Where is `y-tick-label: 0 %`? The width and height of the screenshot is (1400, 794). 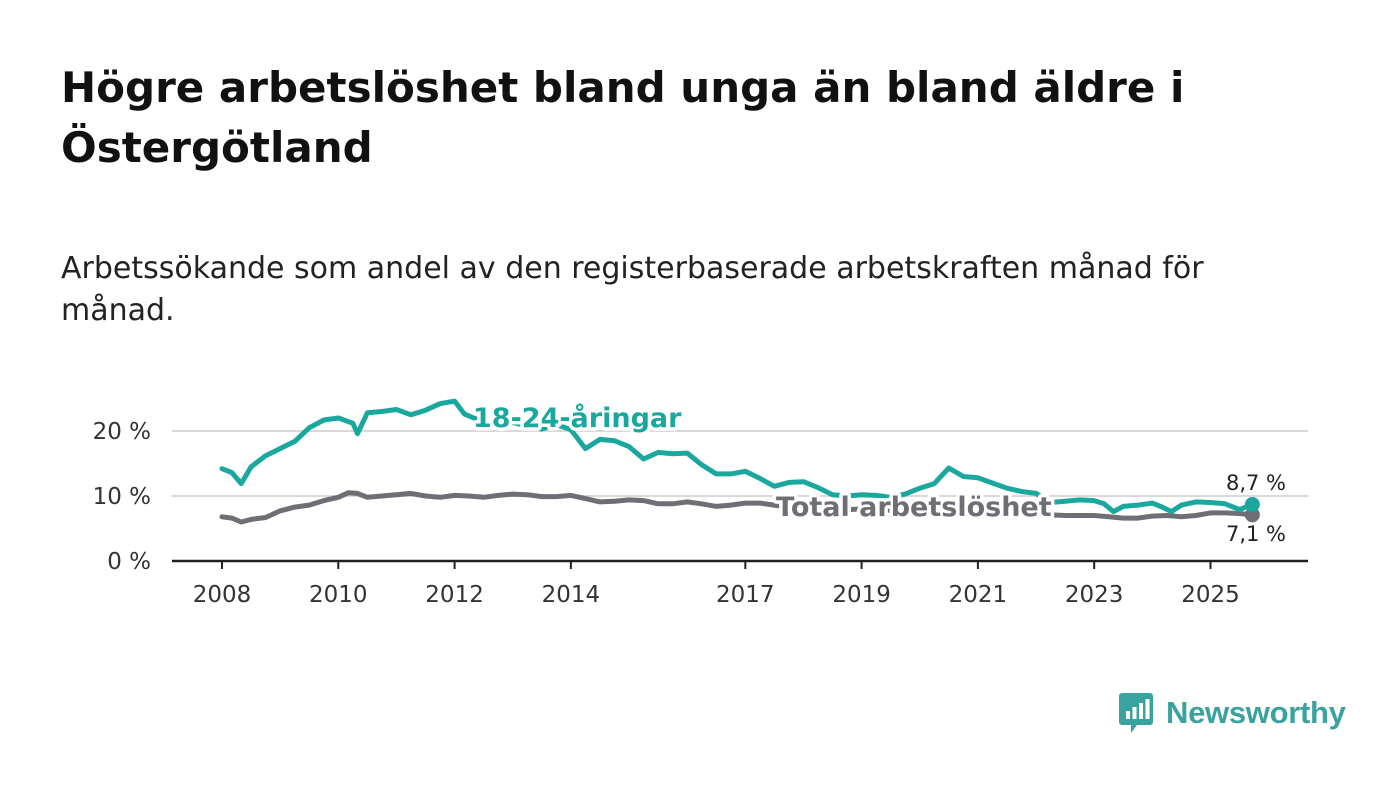 y-tick-label: 0 % is located at coordinates (129, 562).